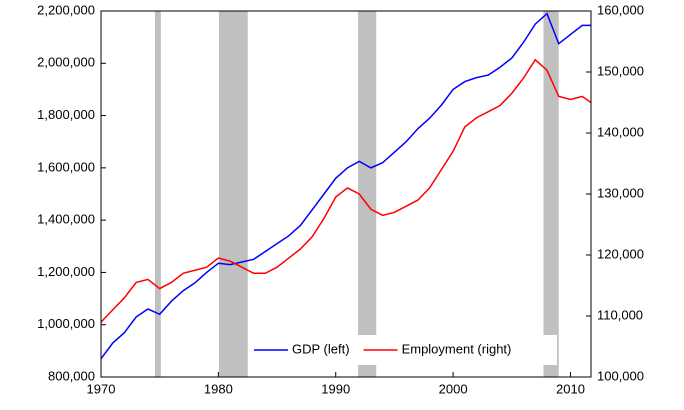  Describe the element at coordinates (620, 70) in the screenshot. I see `y2-tick-label: 150,000` at that location.